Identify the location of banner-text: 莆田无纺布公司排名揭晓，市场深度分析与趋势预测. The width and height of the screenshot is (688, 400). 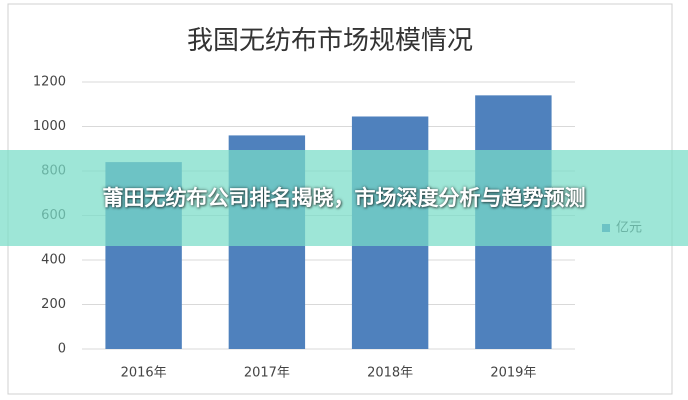
(344, 198).